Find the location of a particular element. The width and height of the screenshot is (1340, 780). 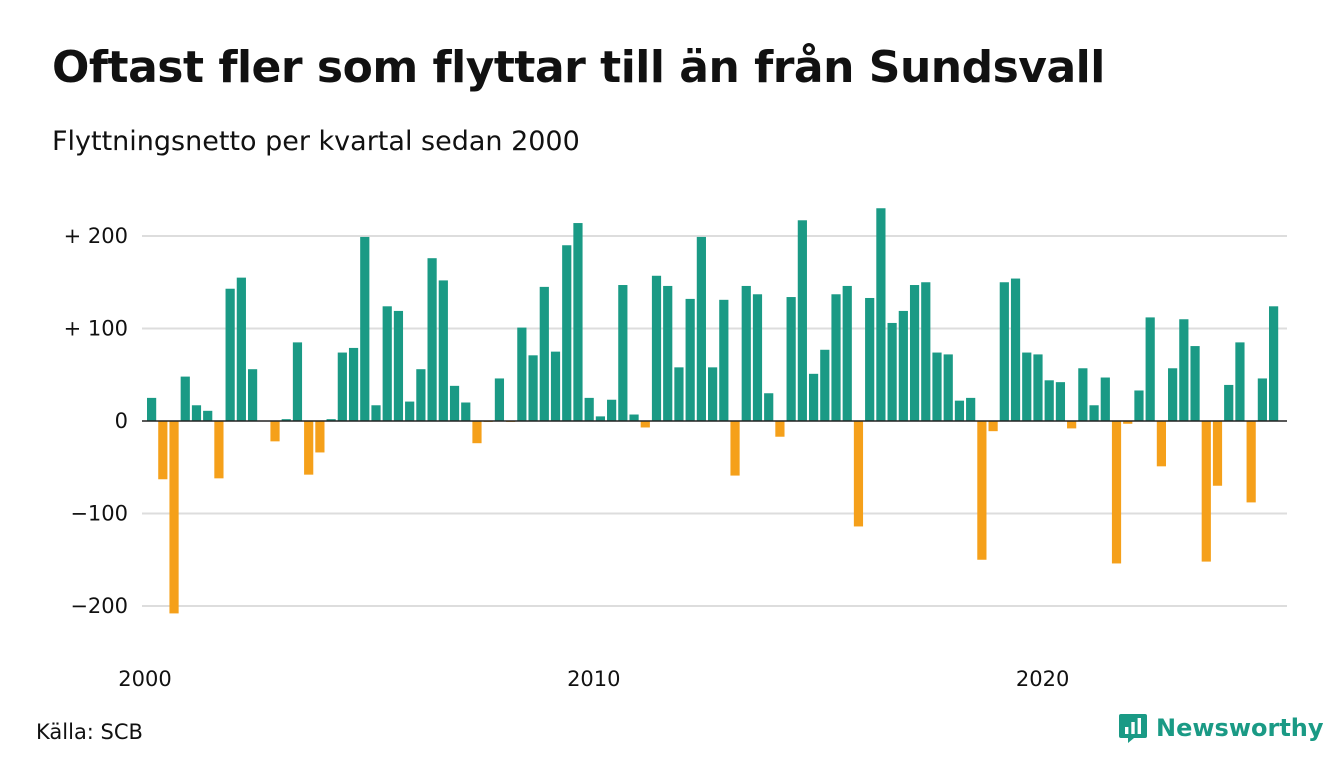

x-tick-label: 2000 is located at coordinates (144, 679).